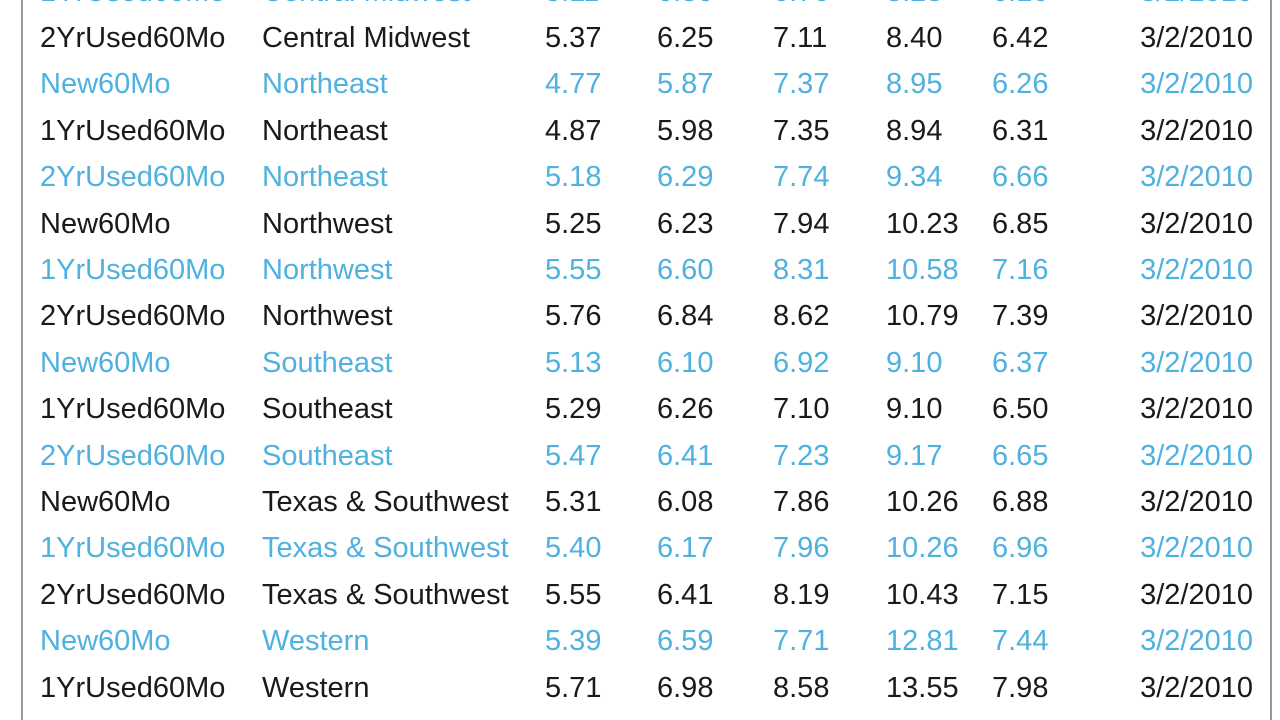 Image resolution: width=1280 pixels, height=720 pixels. I want to click on table-cell: 7.16, so click(1020, 270).